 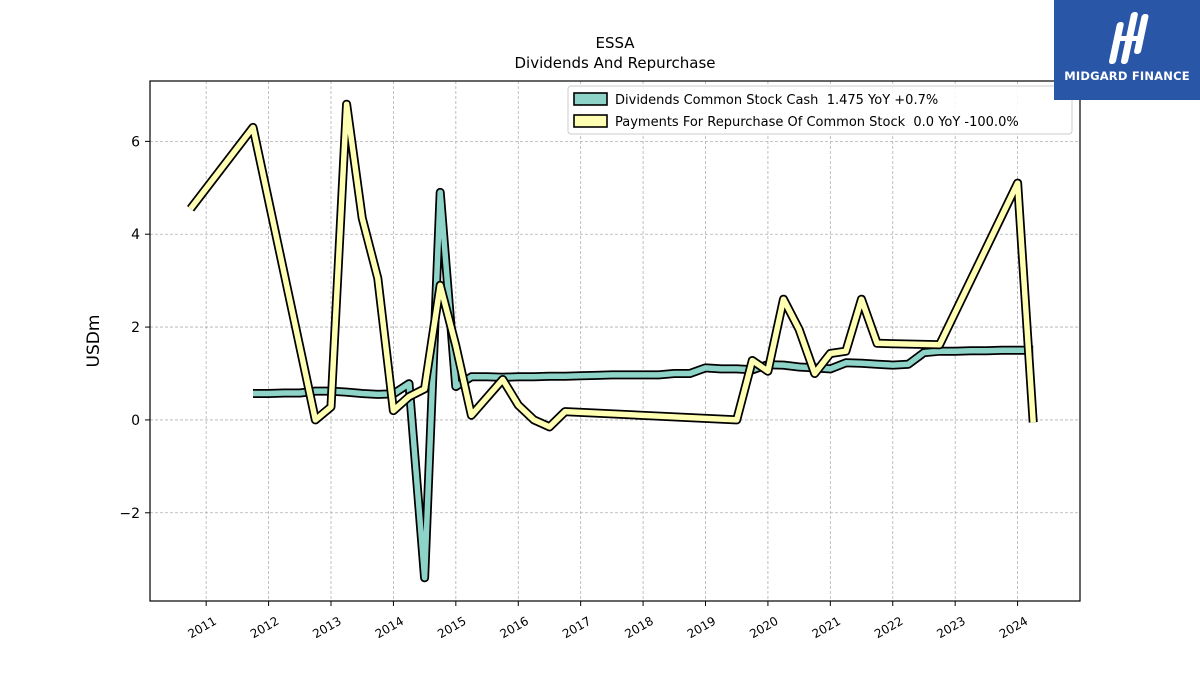 What do you see at coordinates (1128, 38) in the screenshot?
I see `midgard-logo-icon` at bounding box center [1128, 38].